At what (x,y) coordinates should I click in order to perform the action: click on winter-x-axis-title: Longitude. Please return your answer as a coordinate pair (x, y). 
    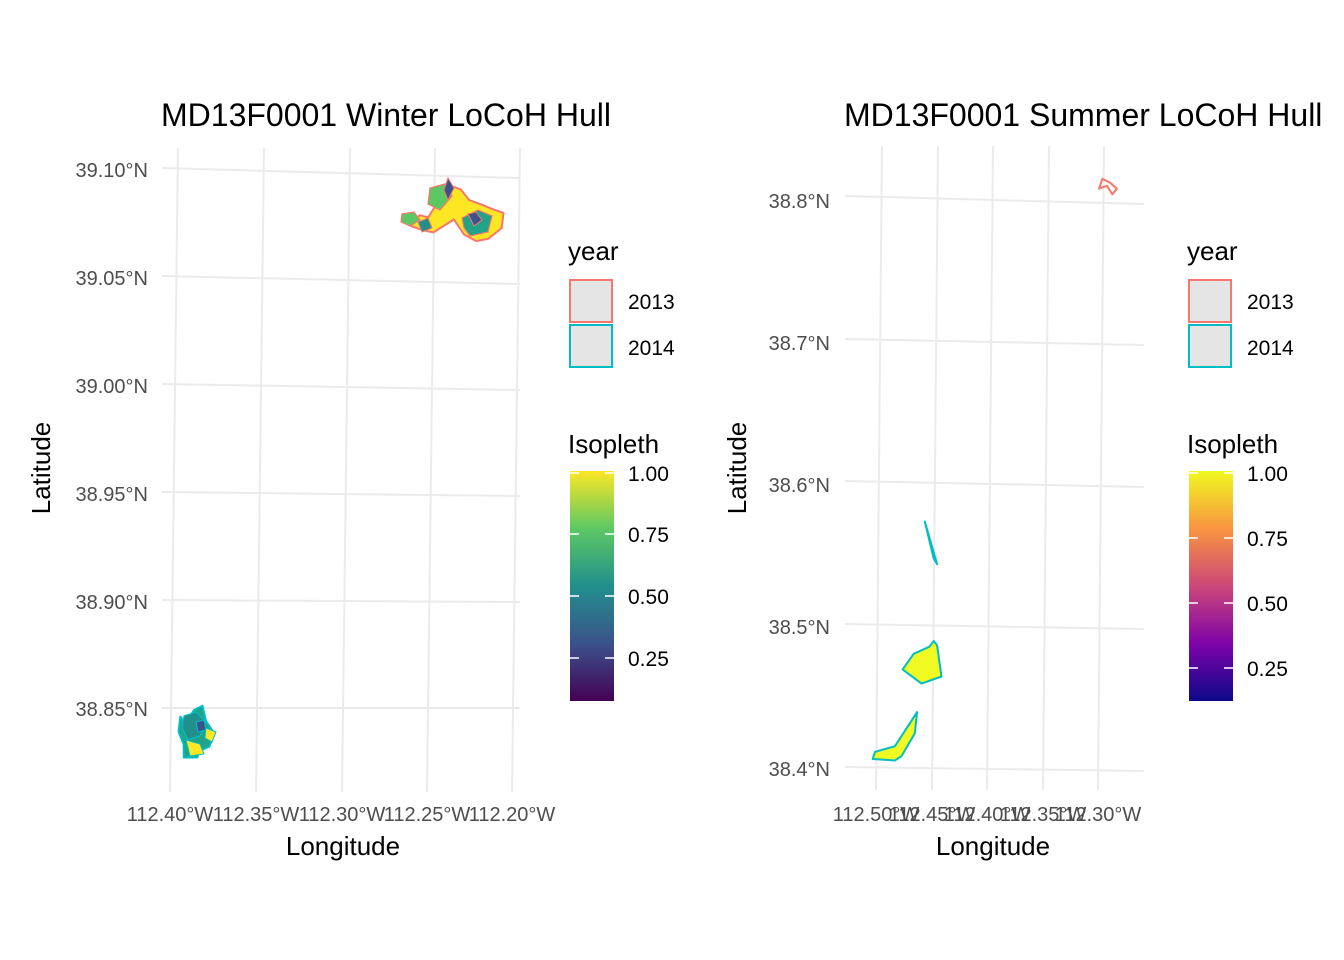
    Looking at the image, I should click on (343, 846).